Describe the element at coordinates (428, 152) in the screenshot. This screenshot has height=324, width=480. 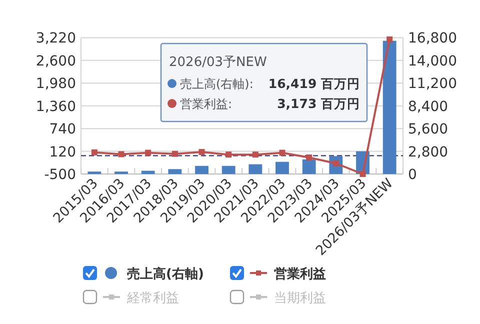
I see `y2-tick-label: 2,800` at that location.